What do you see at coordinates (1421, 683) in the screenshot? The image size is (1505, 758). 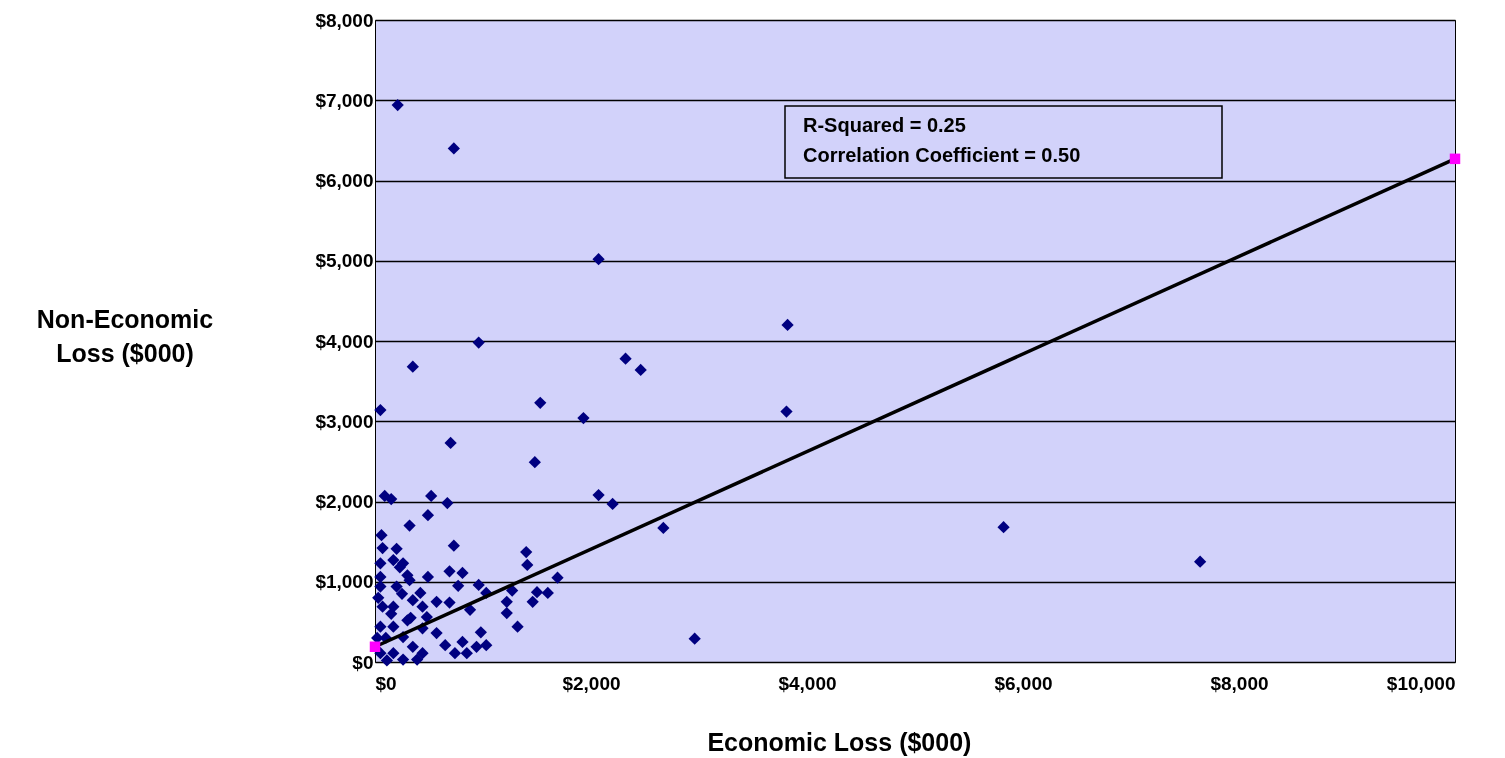 I see `x-tick-label: $10,000` at bounding box center [1421, 683].